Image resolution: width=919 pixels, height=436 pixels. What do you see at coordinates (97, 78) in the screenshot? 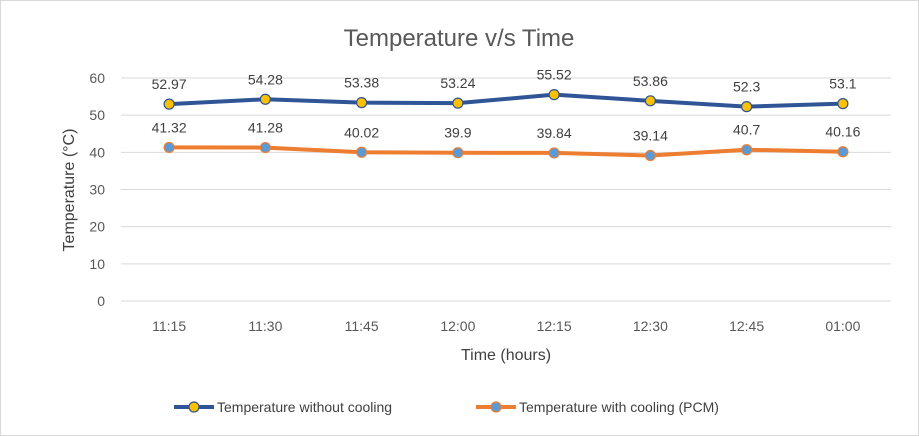
I see `y-tick-label: 60` at bounding box center [97, 78].